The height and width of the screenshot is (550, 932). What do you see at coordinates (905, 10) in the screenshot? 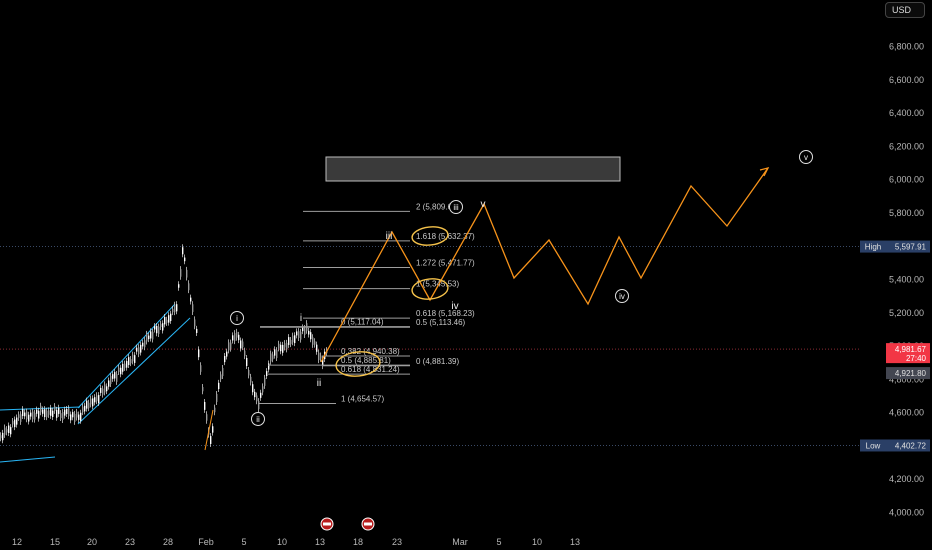
I see `currency-selector: USD` at bounding box center [905, 10].